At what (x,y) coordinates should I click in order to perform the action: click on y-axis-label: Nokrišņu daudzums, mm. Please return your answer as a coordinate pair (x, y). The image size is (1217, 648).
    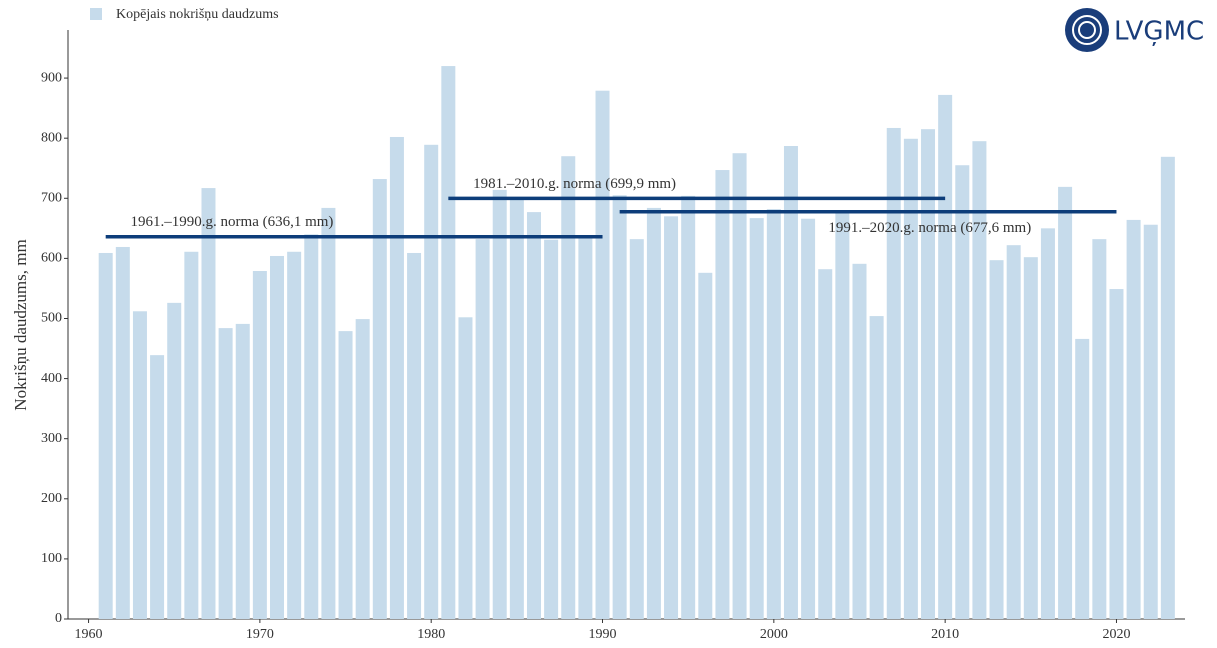
    Looking at the image, I should click on (20, 324).